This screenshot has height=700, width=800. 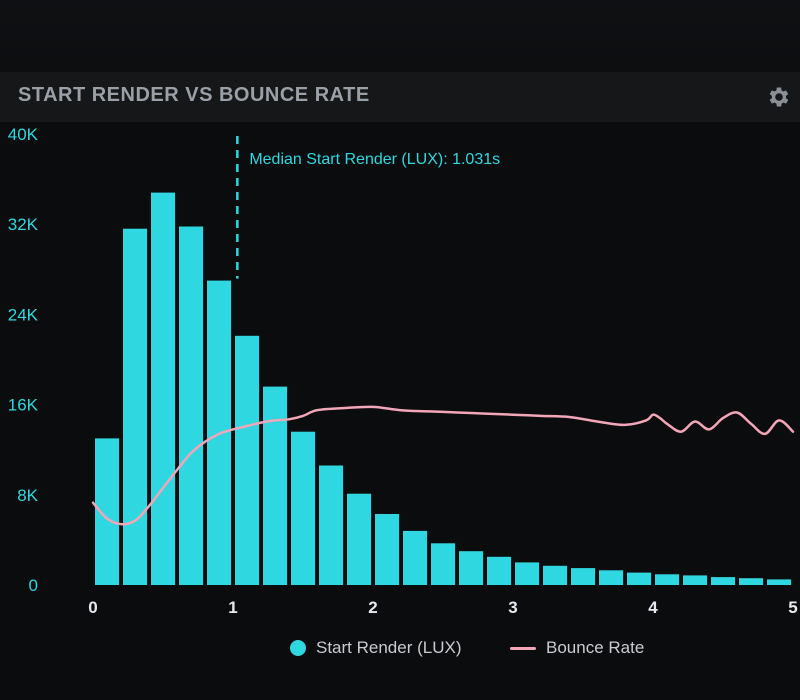 What do you see at coordinates (298, 648) in the screenshot?
I see `legend-swatch-dot` at bounding box center [298, 648].